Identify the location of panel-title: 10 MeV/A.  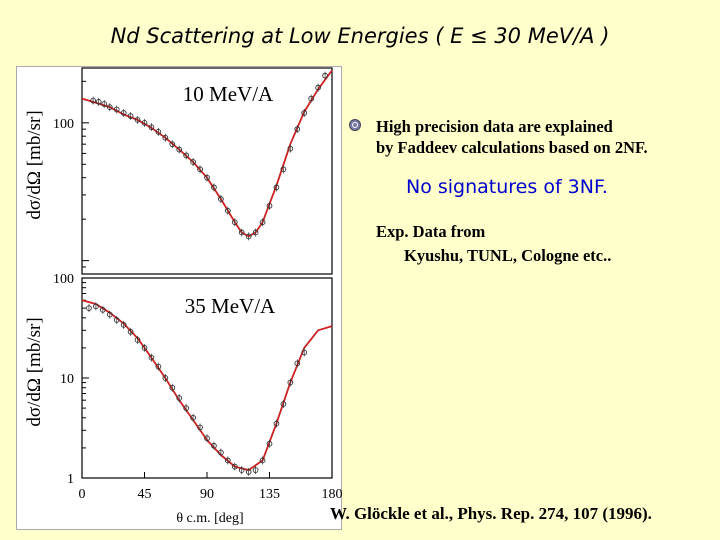
(228, 94).